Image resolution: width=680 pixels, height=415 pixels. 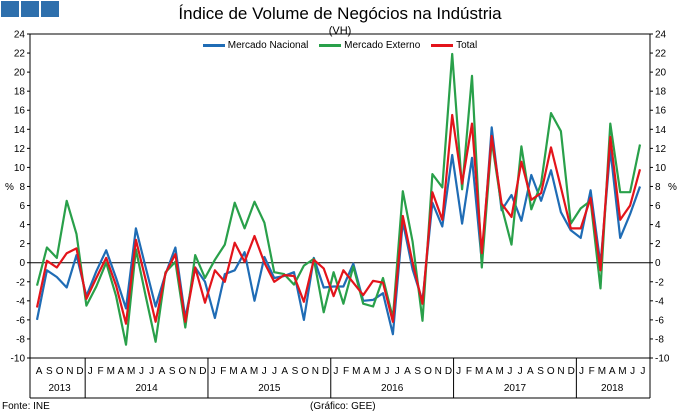 What do you see at coordinates (661, 130) in the screenshot?
I see `y-tick-label-right: 14` at bounding box center [661, 130].